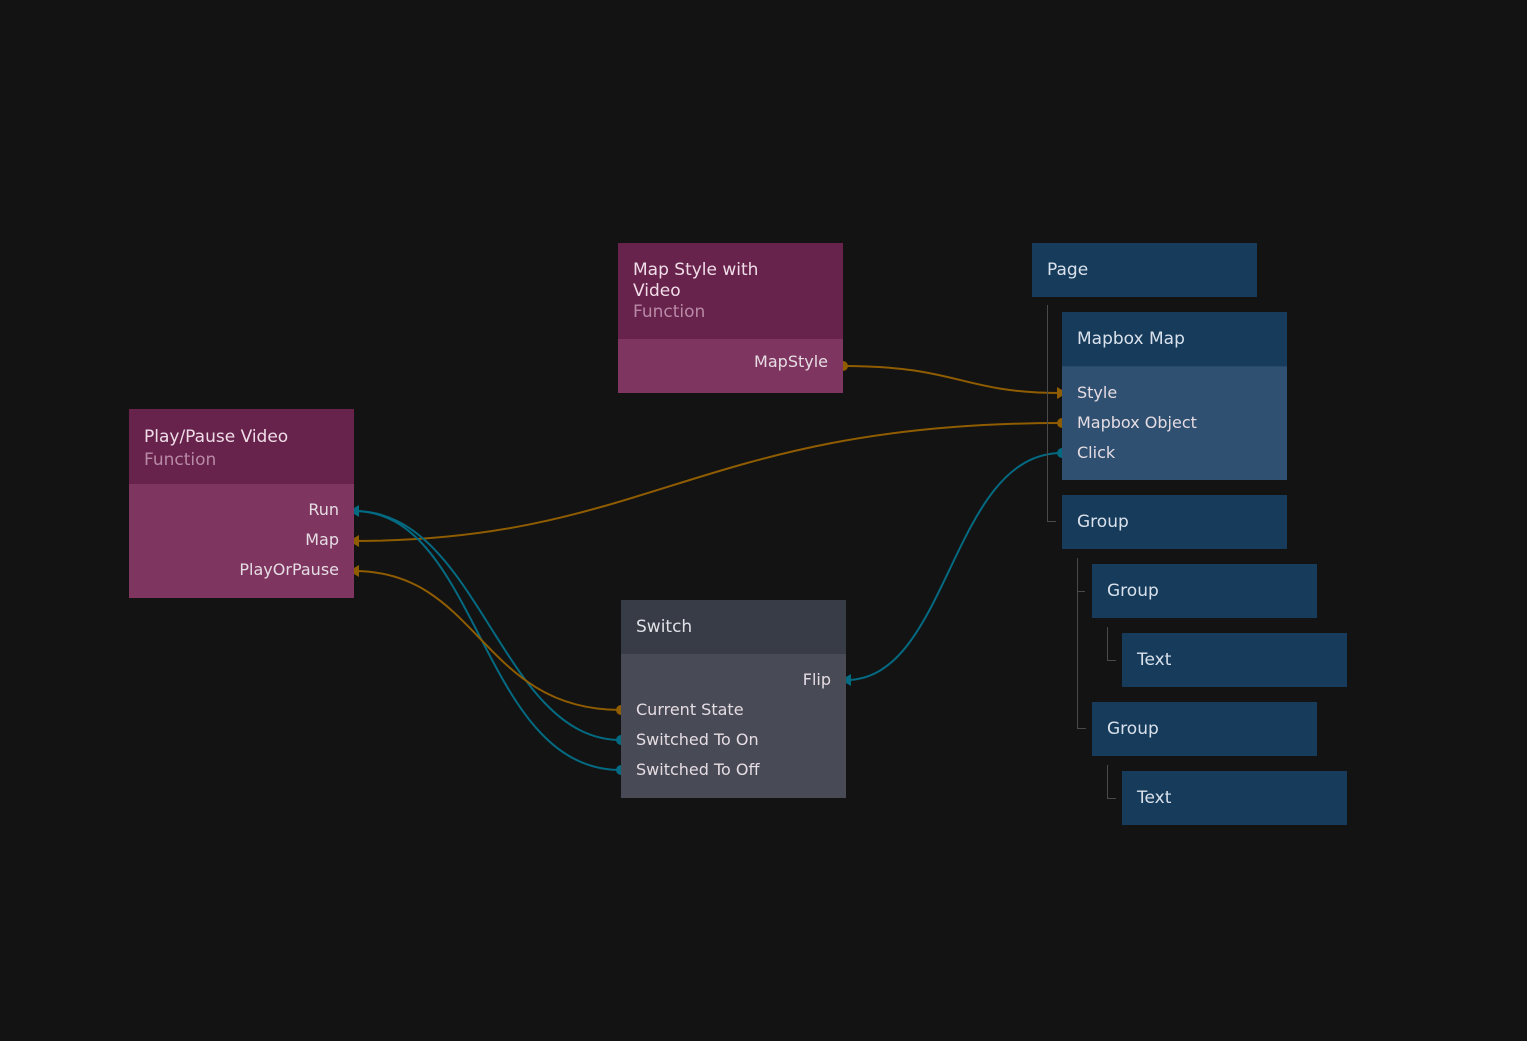  What do you see at coordinates (322, 539) in the screenshot?
I see `port-map: Map` at bounding box center [322, 539].